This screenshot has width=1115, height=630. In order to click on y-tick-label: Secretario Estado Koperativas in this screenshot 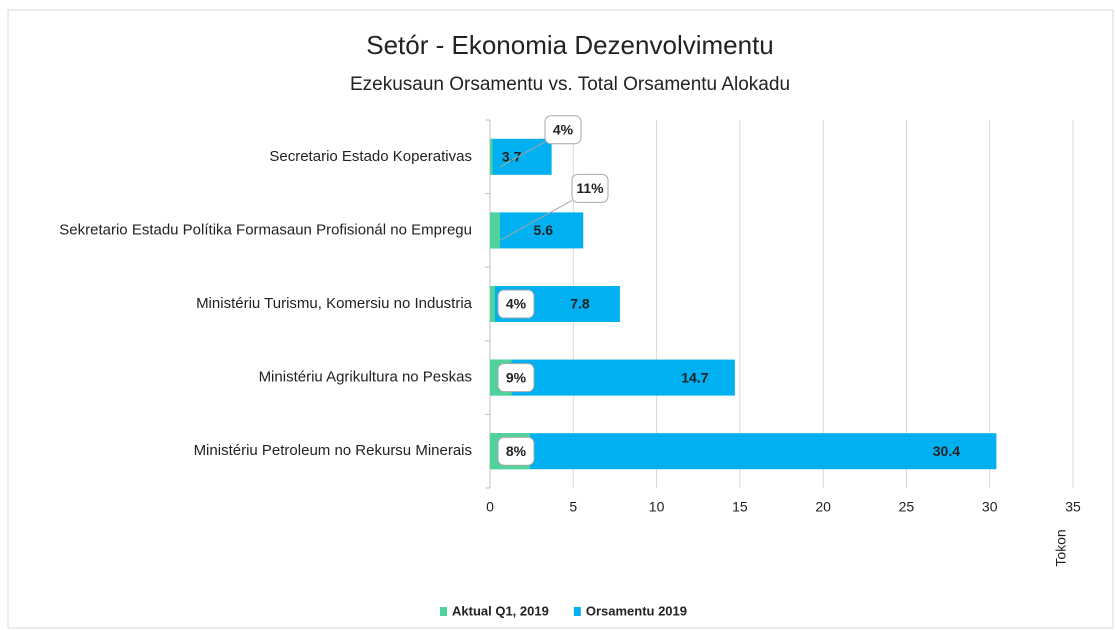, I will do `click(370, 156)`.